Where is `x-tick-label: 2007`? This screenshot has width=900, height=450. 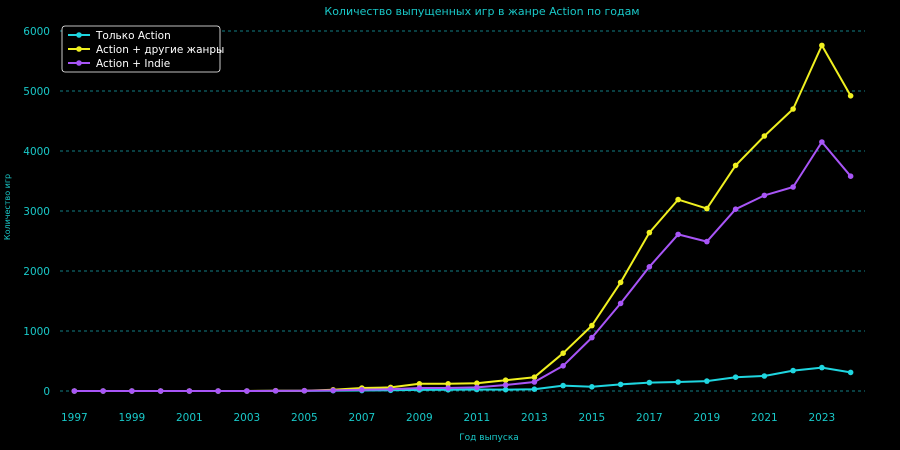
x-tick-label: 2007 is located at coordinates (362, 418).